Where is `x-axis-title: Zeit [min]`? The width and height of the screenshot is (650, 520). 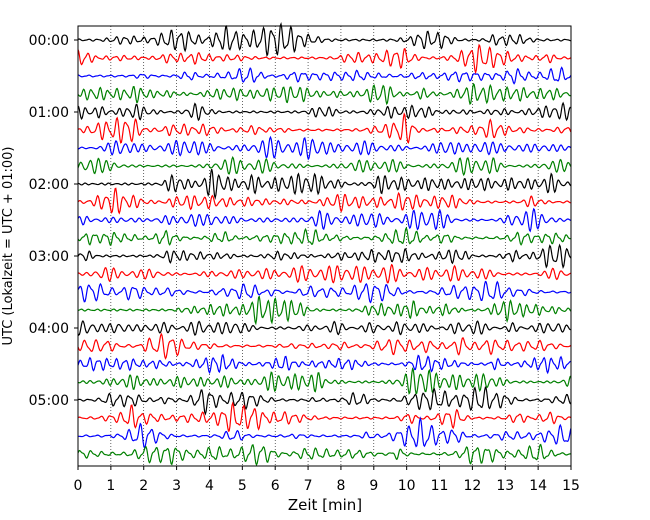 x-axis-title: Zeit [min] is located at coordinates (325, 505).